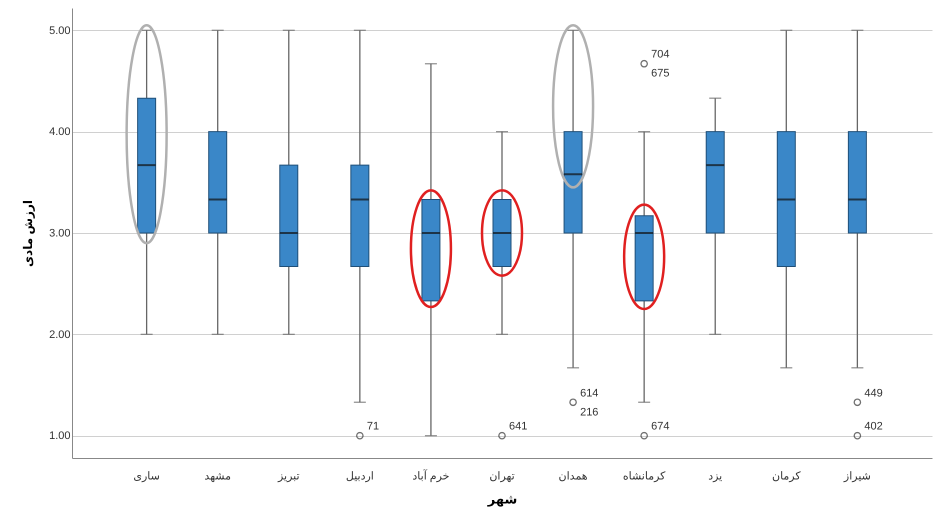 Image resolution: width=934 pixels, height=521 pixels. Describe the element at coordinates (715, 476) in the screenshot. I see `x-tick-label: یزد` at that location.